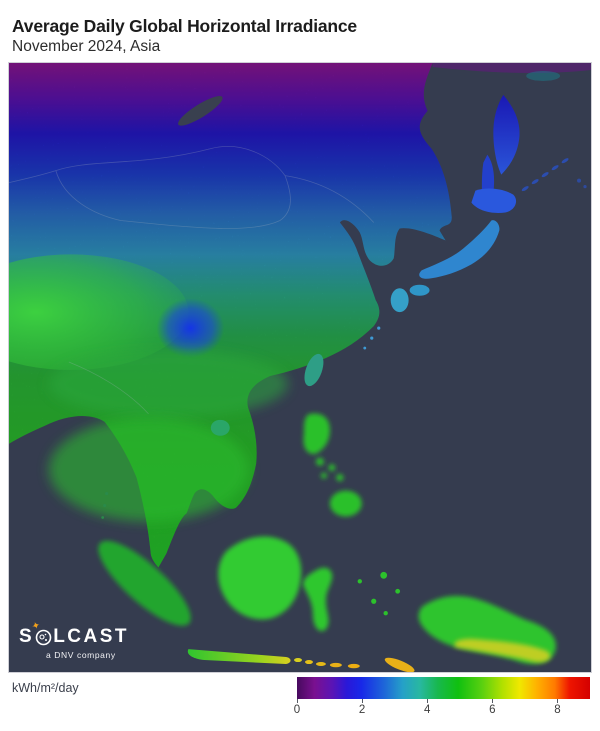  I want to click on tick-label: 2, so click(362, 710).